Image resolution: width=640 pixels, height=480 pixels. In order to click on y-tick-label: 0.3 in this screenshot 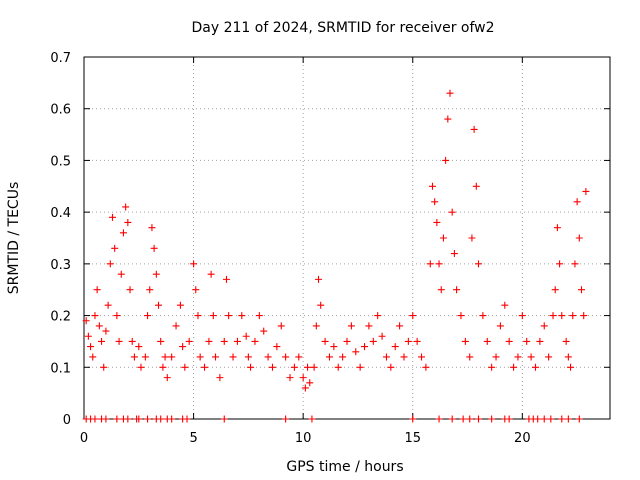, I will do `click(60, 265)`.